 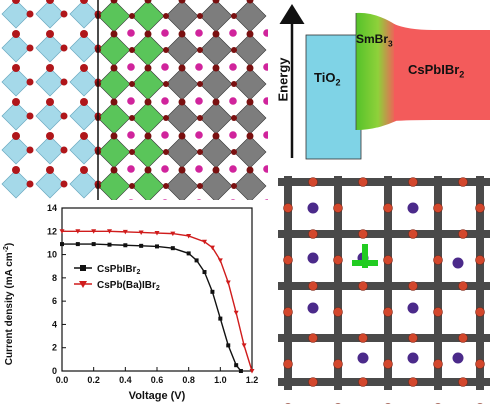 What do you see at coordinates (62, 380) in the screenshot?
I see `x-tick-label: 0.0` at bounding box center [62, 380].